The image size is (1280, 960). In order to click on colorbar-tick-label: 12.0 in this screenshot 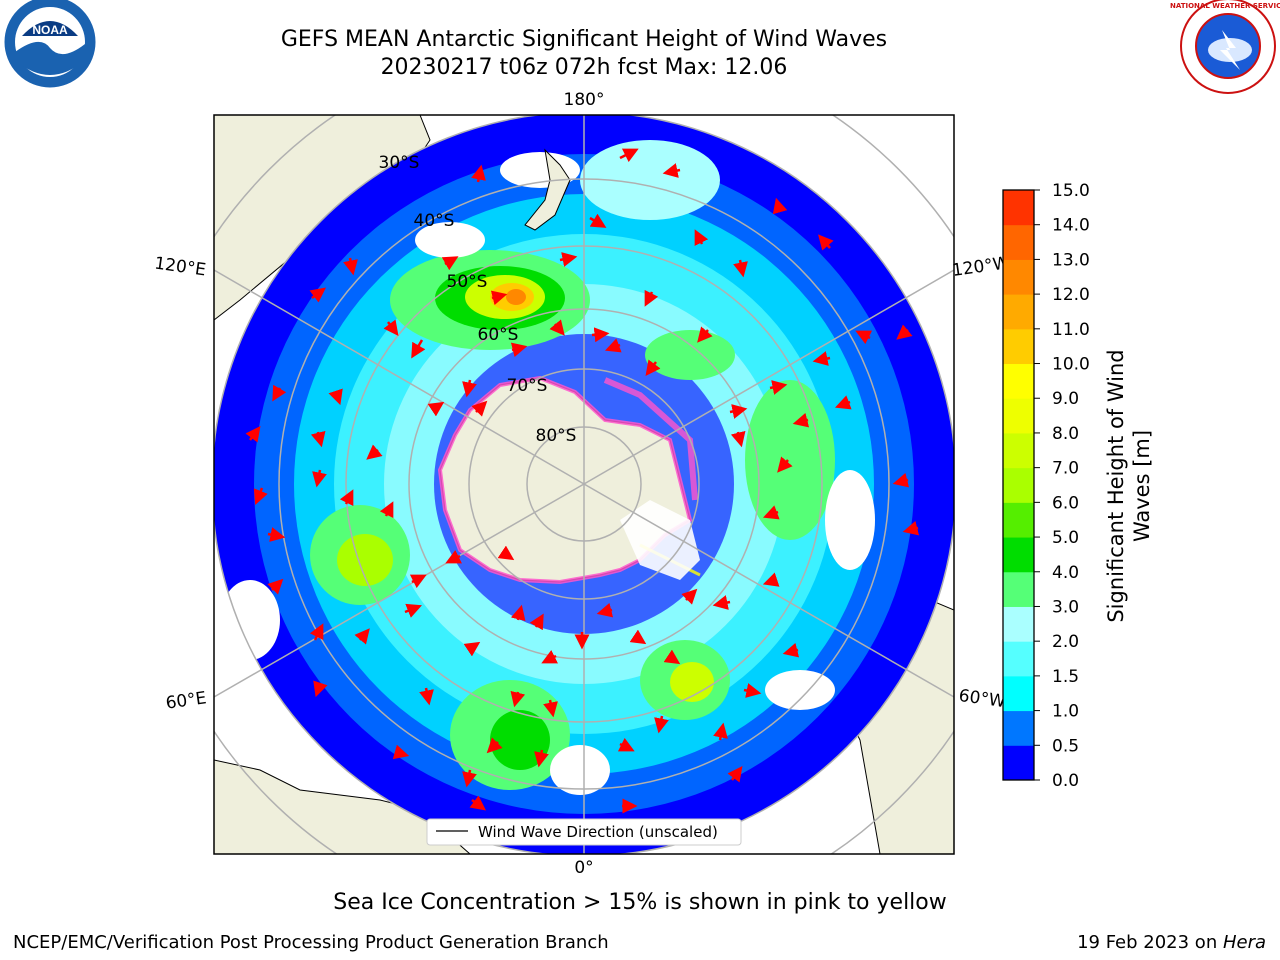, I will do `click(1071, 295)`.